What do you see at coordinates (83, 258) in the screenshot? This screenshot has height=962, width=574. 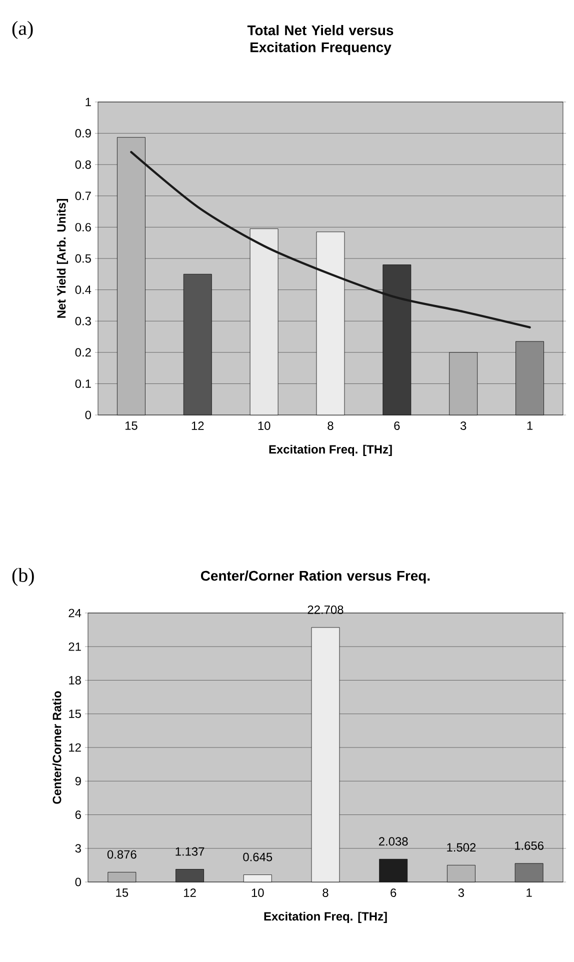 I see `y-tick-label: 0.5` at bounding box center [83, 258].